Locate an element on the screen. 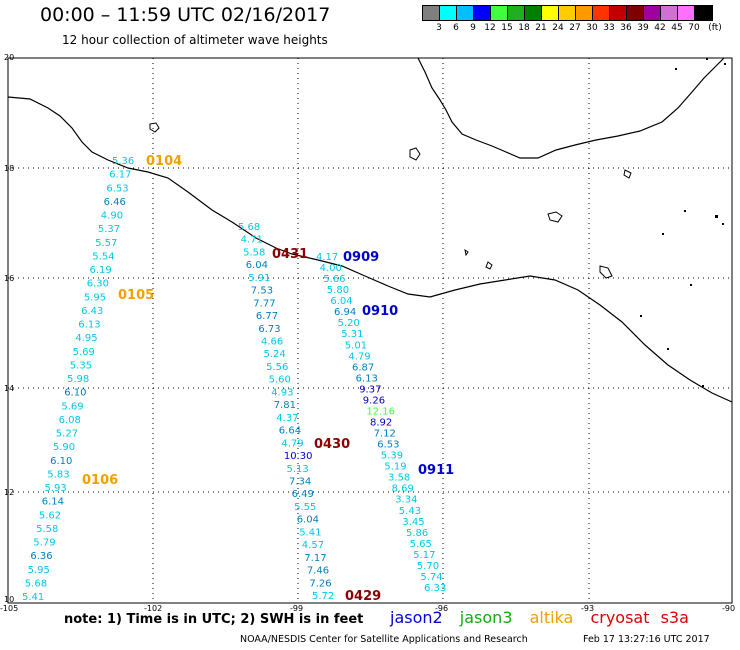  legend-label: 33 is located at coordinates (609, 28).